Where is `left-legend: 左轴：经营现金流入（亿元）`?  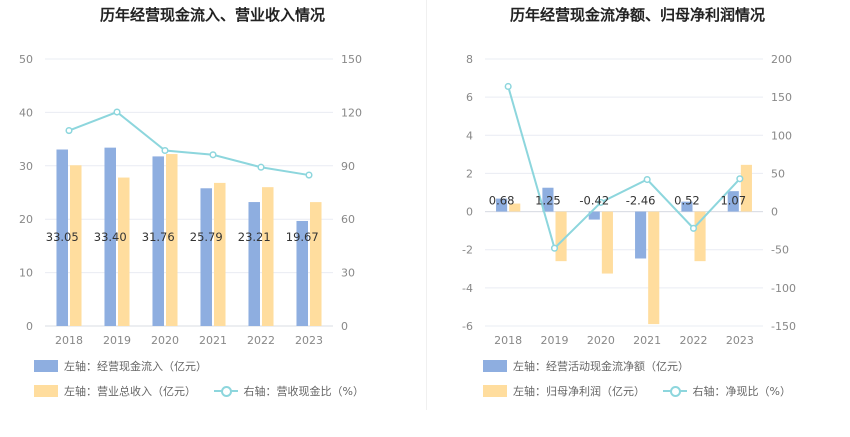 left-legend: 左轴：经营现金流入（亿元） is located at coordinates (127, 366).